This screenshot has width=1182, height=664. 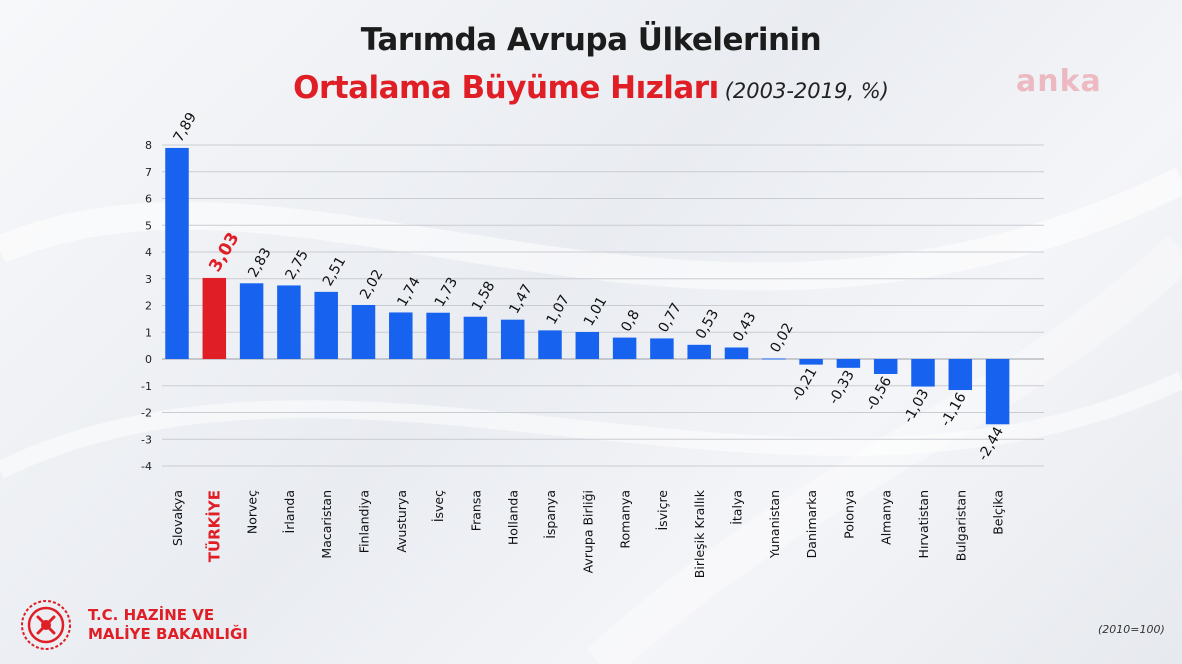 I want to click on data-label: 1,01, so click(x=595, y=311).